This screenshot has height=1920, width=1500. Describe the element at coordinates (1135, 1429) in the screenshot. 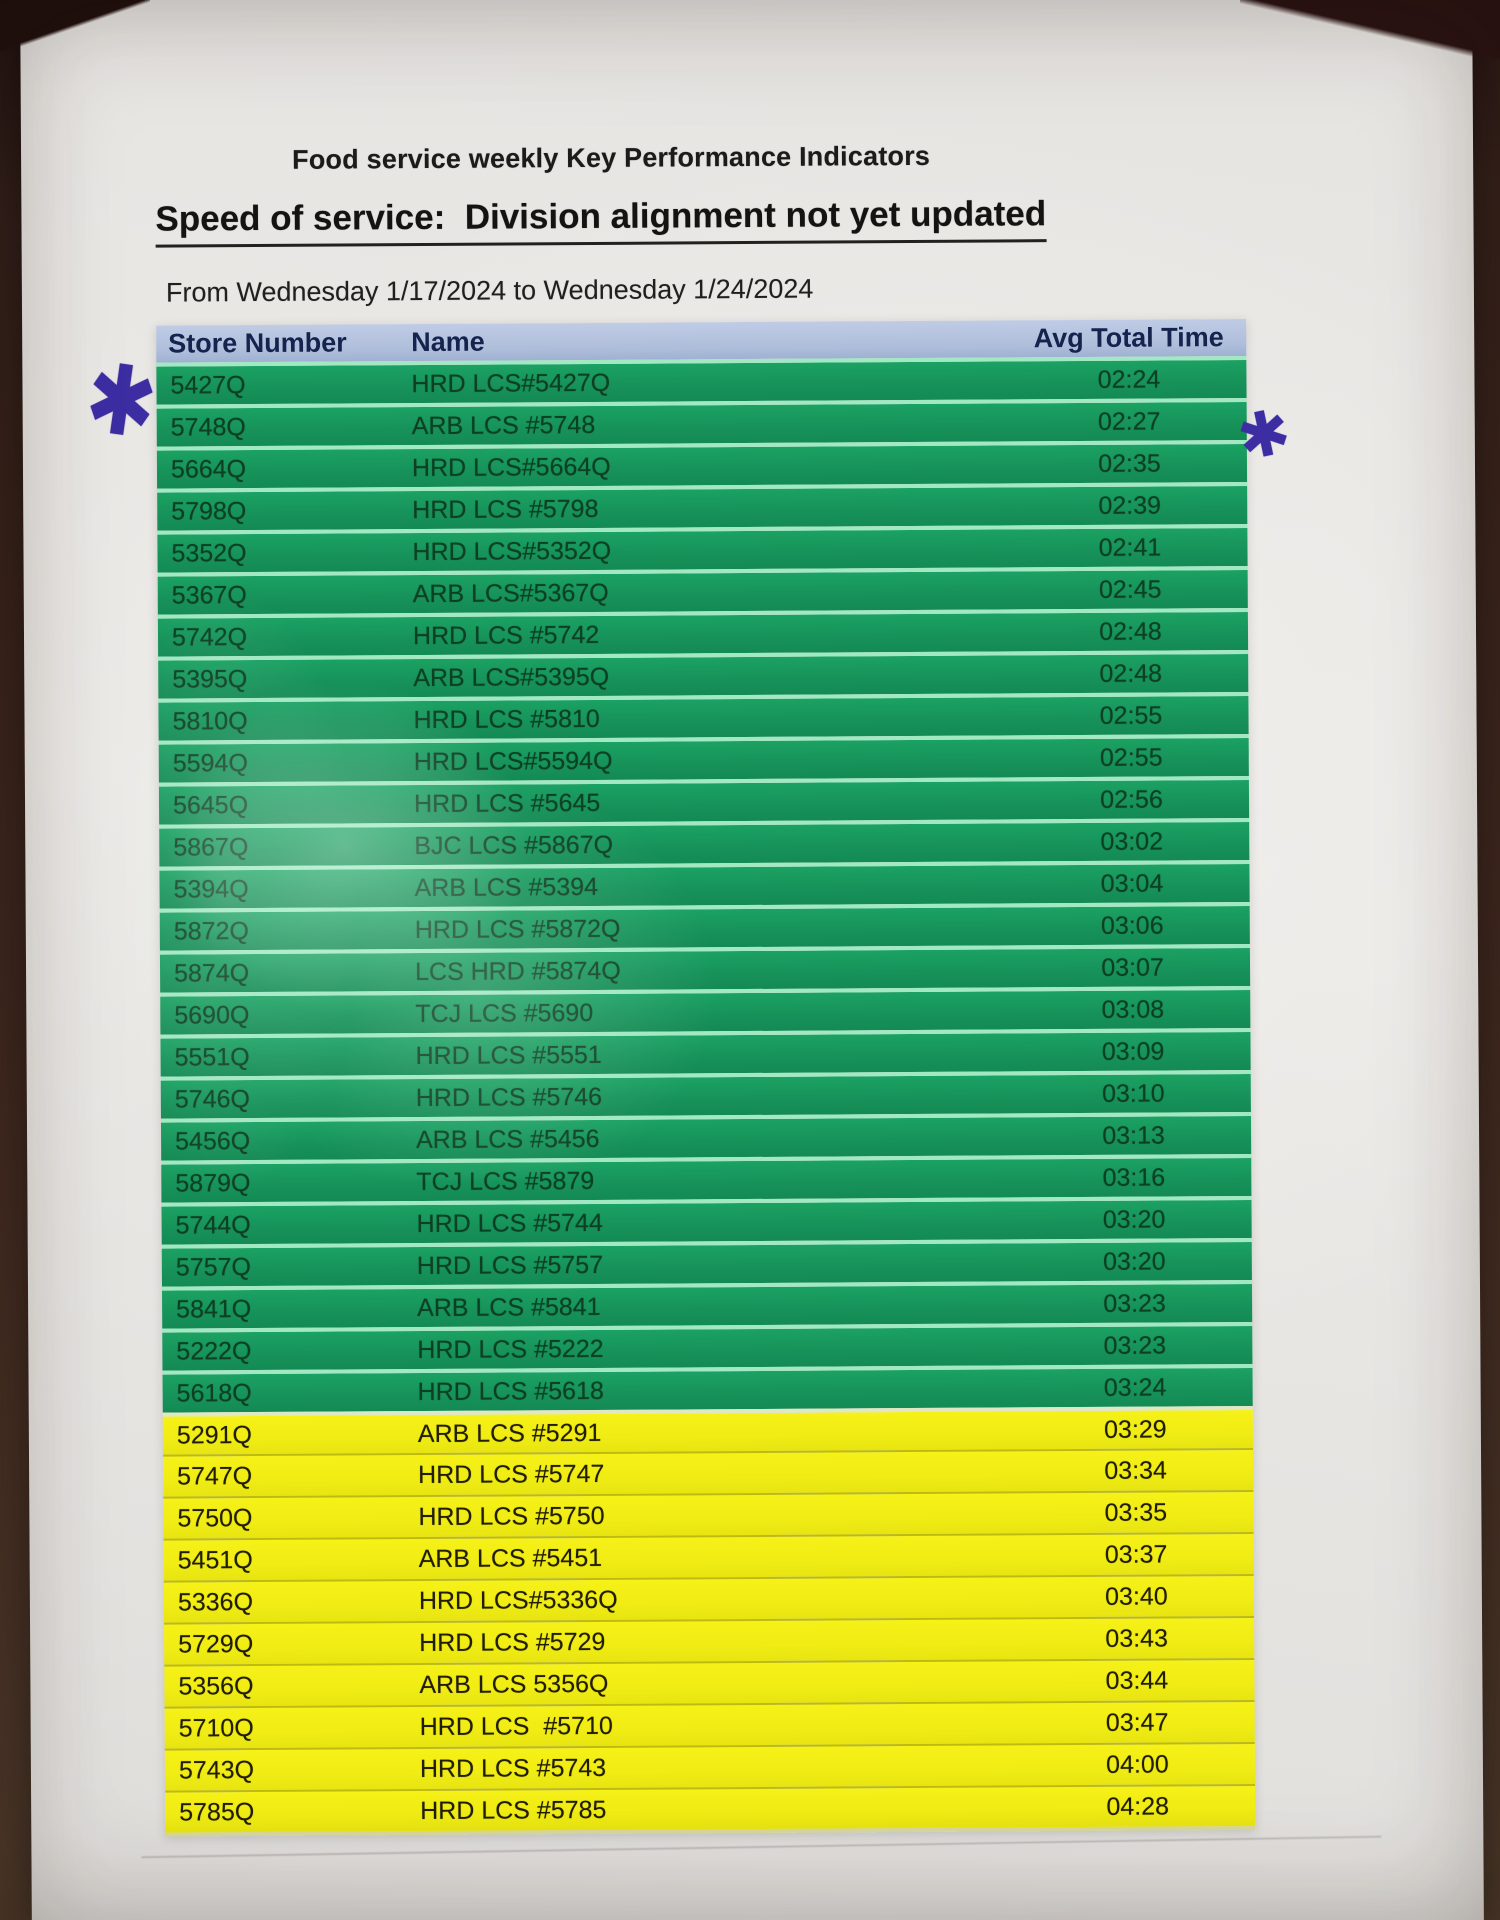

I see `time-cell: 03:29` at that location.